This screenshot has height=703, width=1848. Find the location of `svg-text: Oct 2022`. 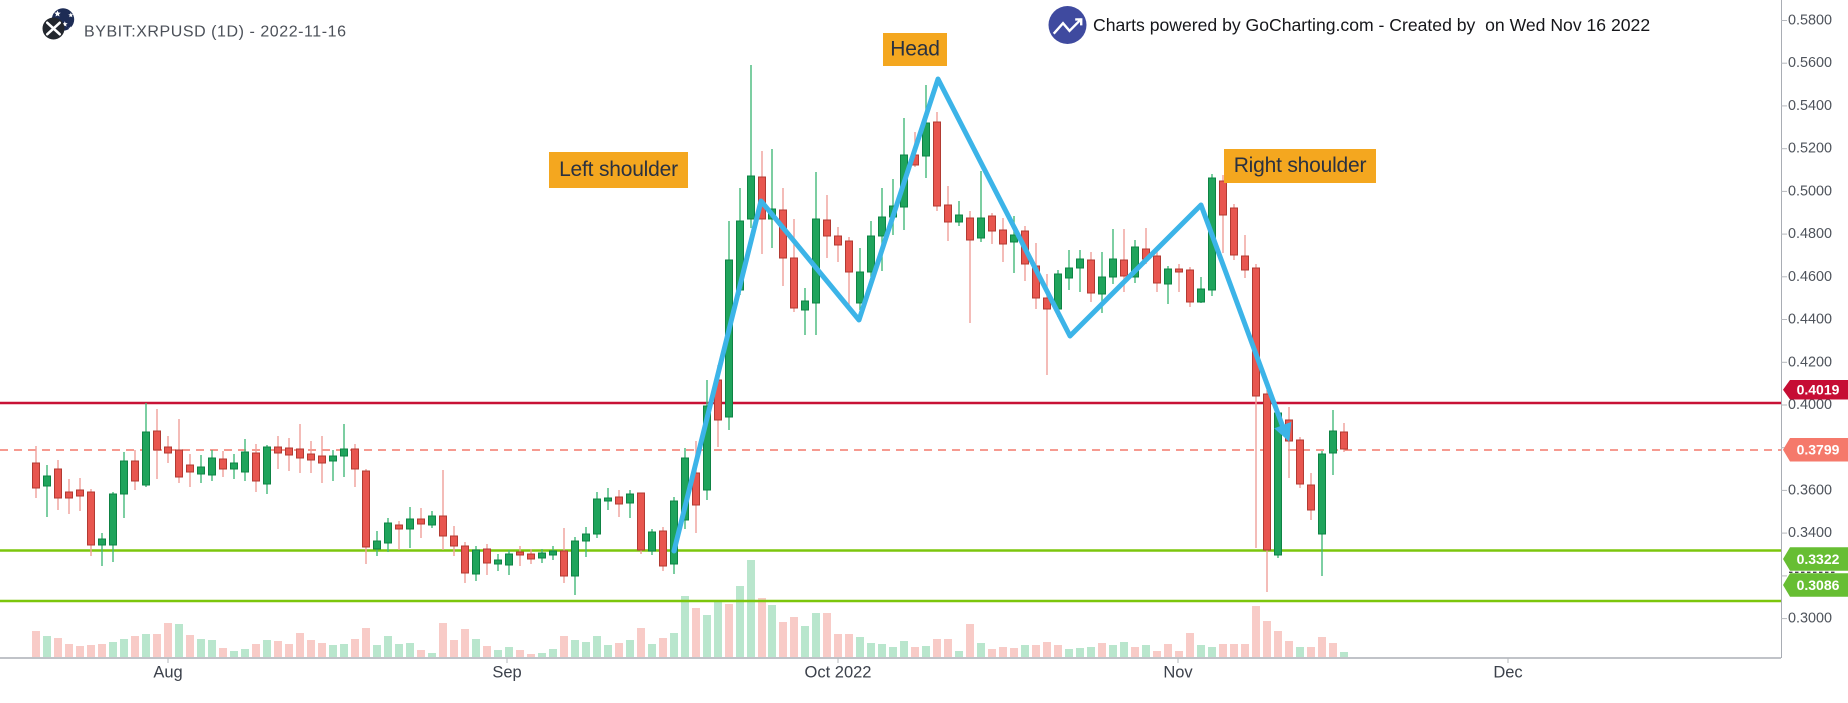

svg-text: Oct 2022 is located at coordinates (838, 673).